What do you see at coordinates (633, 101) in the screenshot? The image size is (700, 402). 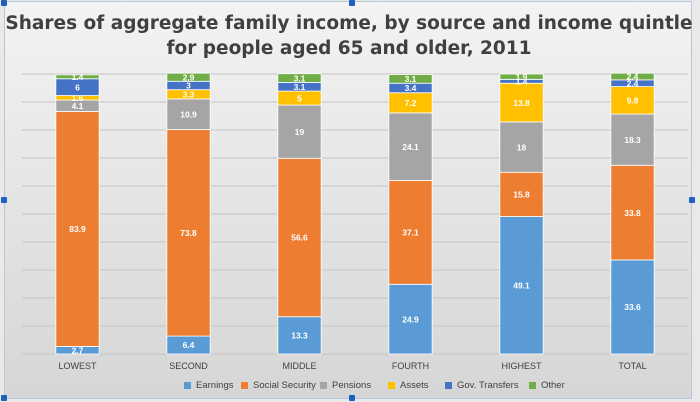 I see `data-label: 9.8` at bounding box center [633, 101].